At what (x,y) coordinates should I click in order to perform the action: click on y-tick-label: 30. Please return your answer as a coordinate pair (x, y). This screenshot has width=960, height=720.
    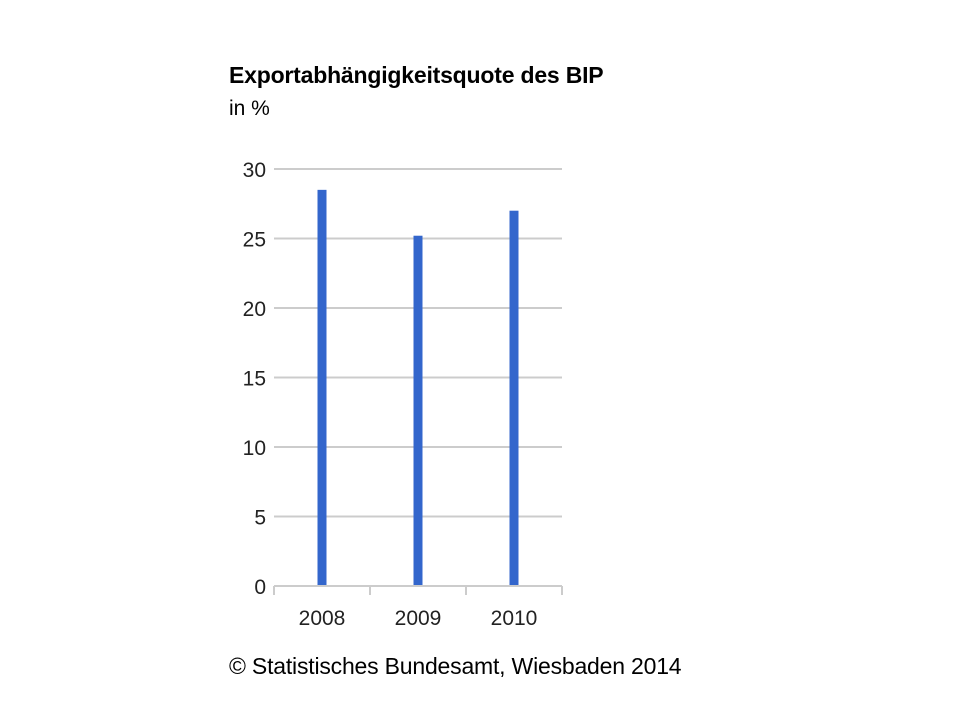
    Looking at the image, I should click on (254, 170).